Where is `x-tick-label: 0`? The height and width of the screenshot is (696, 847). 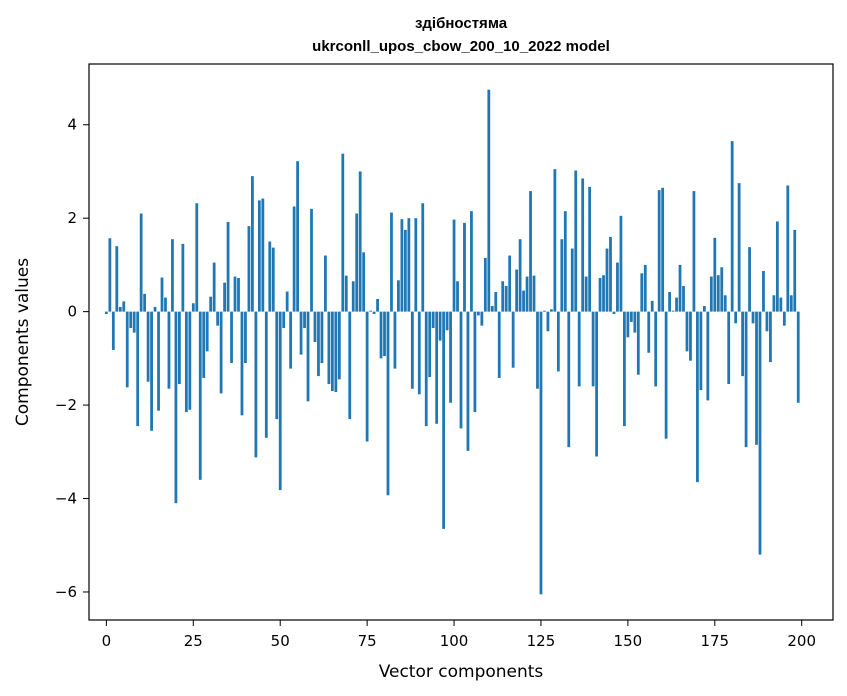 x-tick-label: 0 is located at coordinates (107, 641).